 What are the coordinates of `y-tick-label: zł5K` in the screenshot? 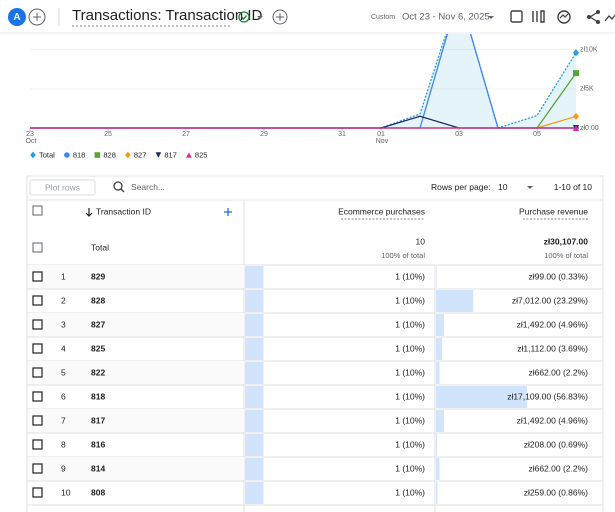 It's located at (587, 89).